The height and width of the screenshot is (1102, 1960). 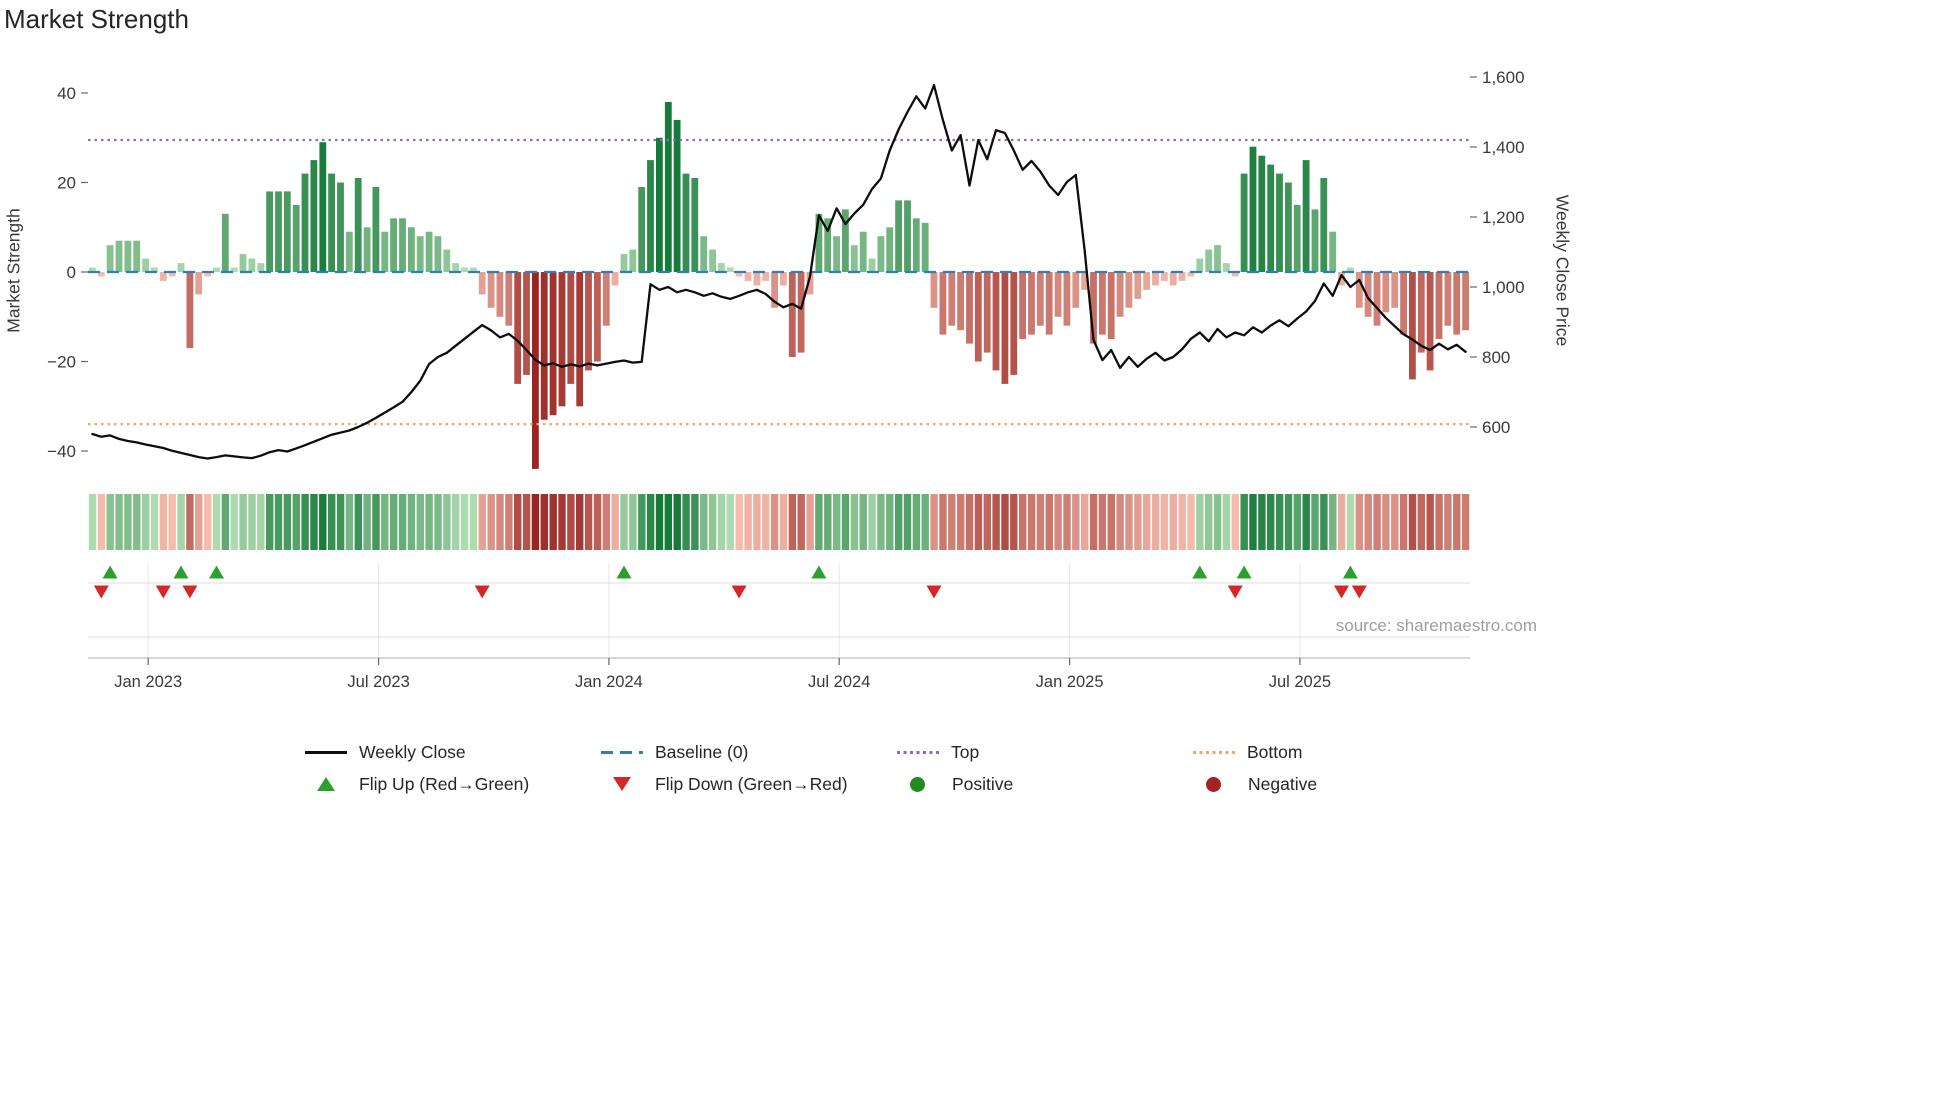 I want to click on bottom-legend-label: Bottom, so click(x=1275, y=751).